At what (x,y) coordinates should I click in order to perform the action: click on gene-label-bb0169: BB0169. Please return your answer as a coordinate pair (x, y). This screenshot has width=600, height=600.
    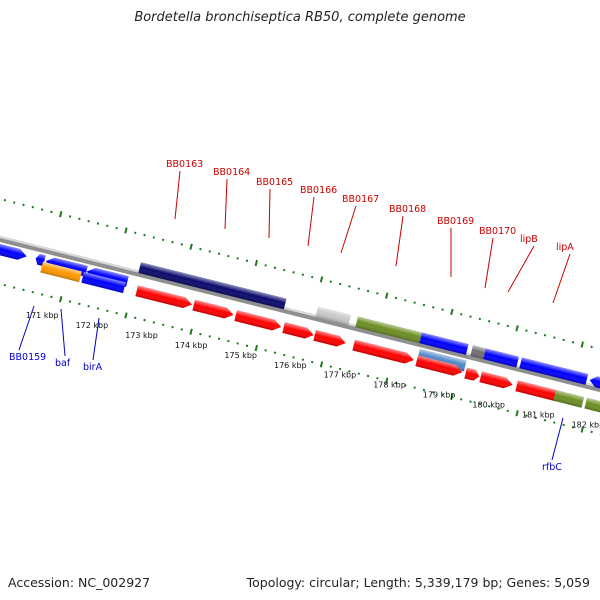
    Looking at the image, I should click on (455, 221).